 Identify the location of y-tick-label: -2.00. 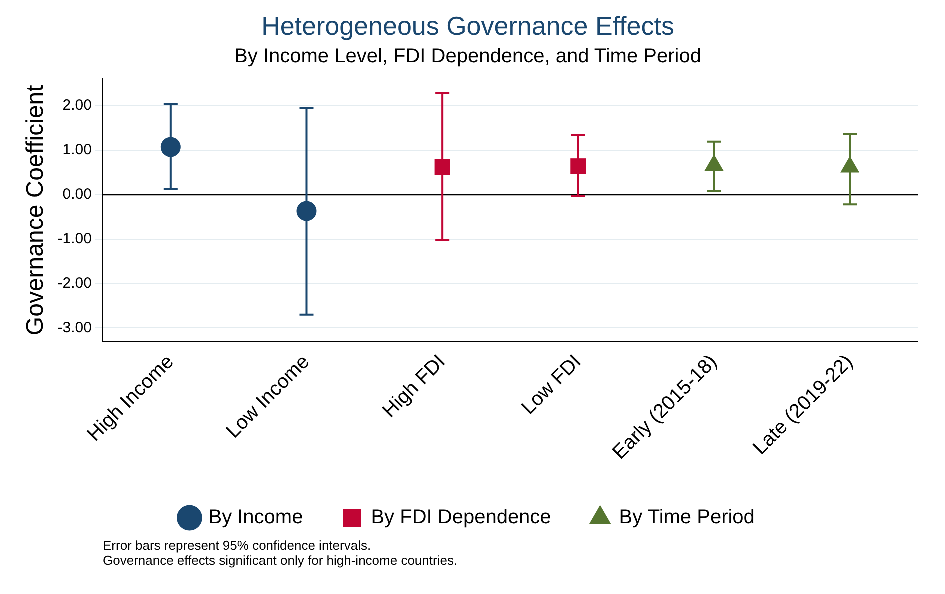
(75, 283).